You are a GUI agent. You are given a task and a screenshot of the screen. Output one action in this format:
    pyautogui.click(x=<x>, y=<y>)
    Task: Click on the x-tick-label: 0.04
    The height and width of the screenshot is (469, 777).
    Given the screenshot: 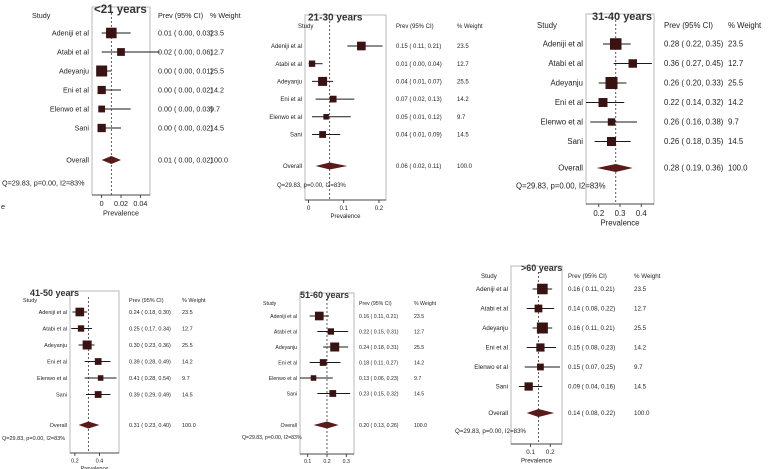 What is the action you would take?
    pyautogui.click(x=140, y=203)
    